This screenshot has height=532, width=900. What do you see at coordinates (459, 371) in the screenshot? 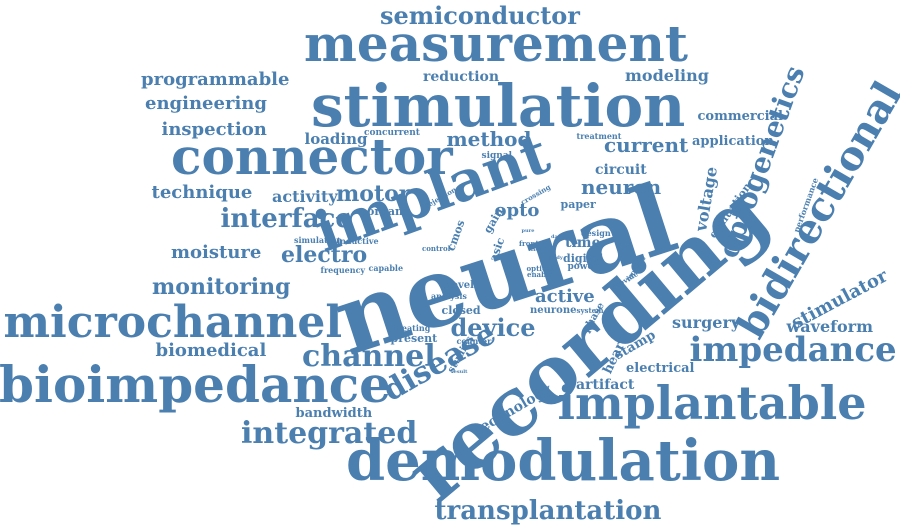
I see `word-result: result` at bounding box center [459, 371].